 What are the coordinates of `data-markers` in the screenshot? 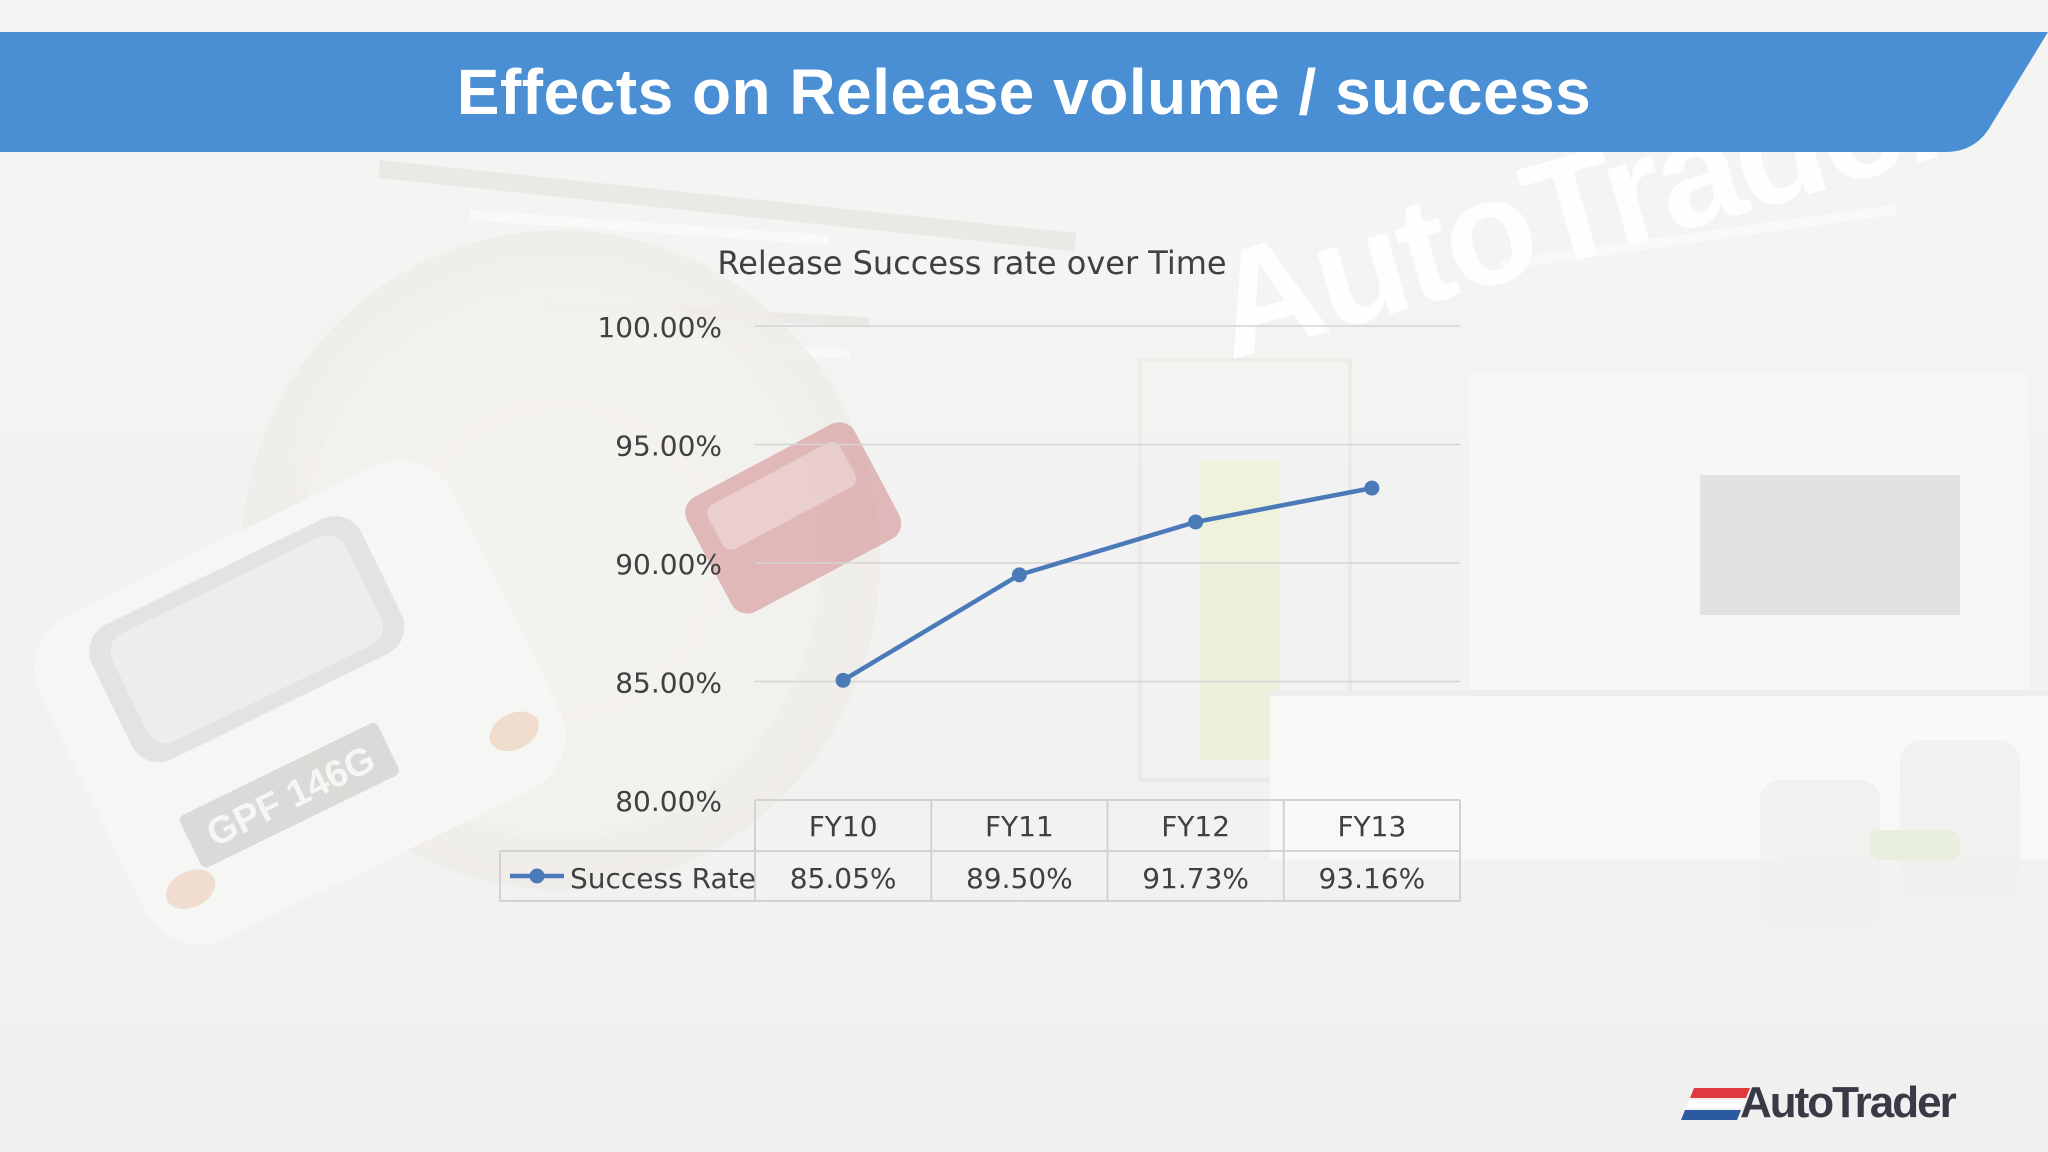 It's located at (1107, 584).